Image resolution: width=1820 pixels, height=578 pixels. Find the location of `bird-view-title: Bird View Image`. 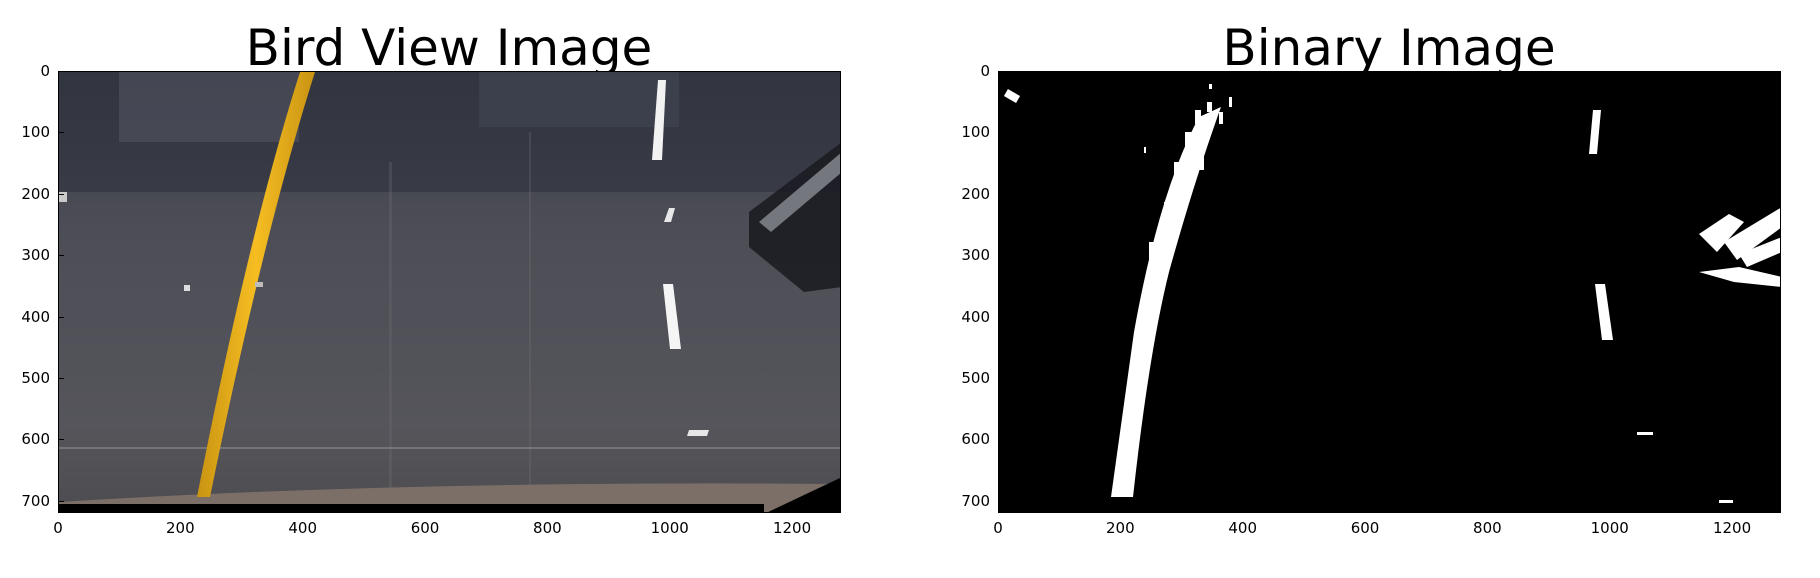

bird-view-title: Bird View Image is located at coordinates (449, 48).